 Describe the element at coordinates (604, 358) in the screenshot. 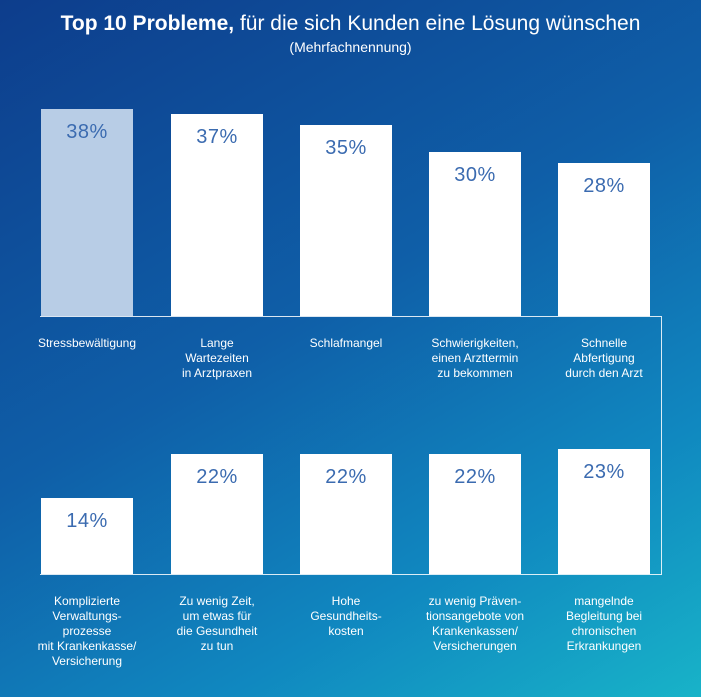

I see `category-label: Schnelle Abfertigung durch den Arzt` at that location.